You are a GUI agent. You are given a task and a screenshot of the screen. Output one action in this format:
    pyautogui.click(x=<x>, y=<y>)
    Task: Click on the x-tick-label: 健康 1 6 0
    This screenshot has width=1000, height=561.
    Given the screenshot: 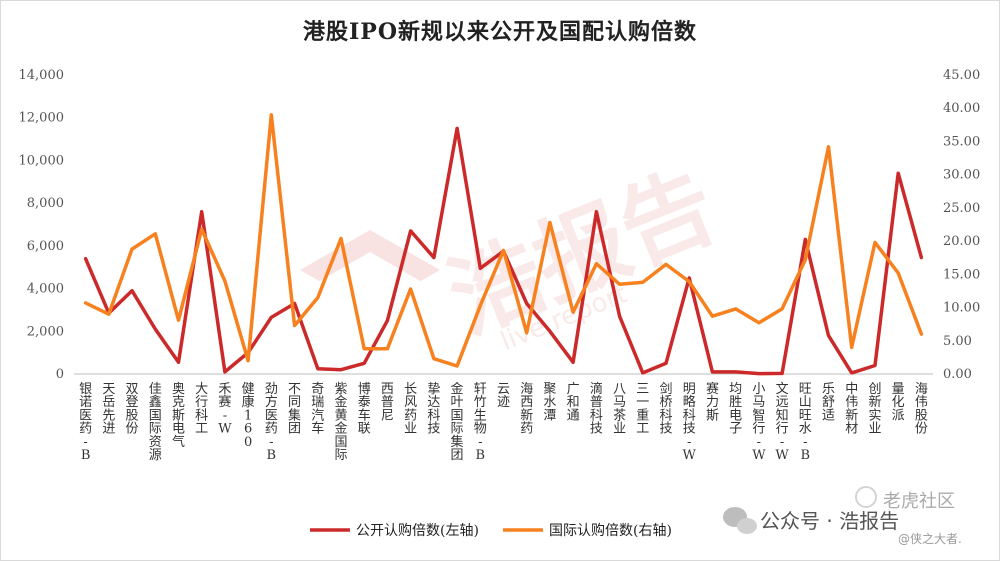 What is the action you would take?
    pyautogui.click(x=248, y=416)
    